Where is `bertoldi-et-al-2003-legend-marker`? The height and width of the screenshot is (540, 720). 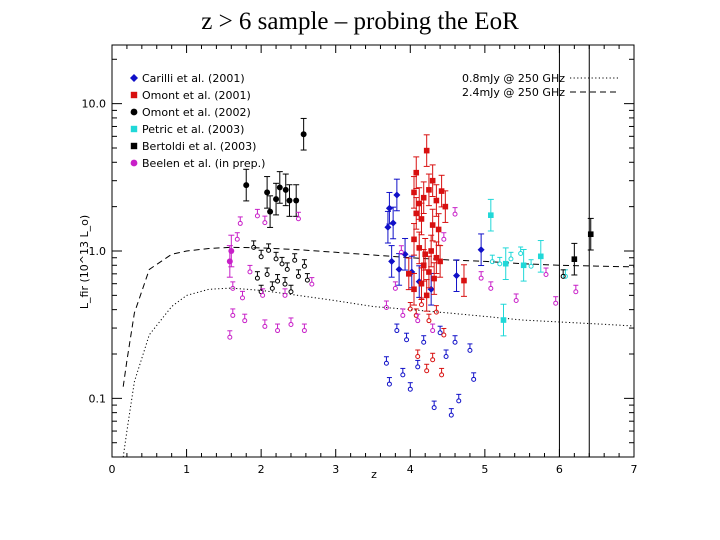
bertoldi-et-al-2003-legend-marker is located at coordinates (134, 146).